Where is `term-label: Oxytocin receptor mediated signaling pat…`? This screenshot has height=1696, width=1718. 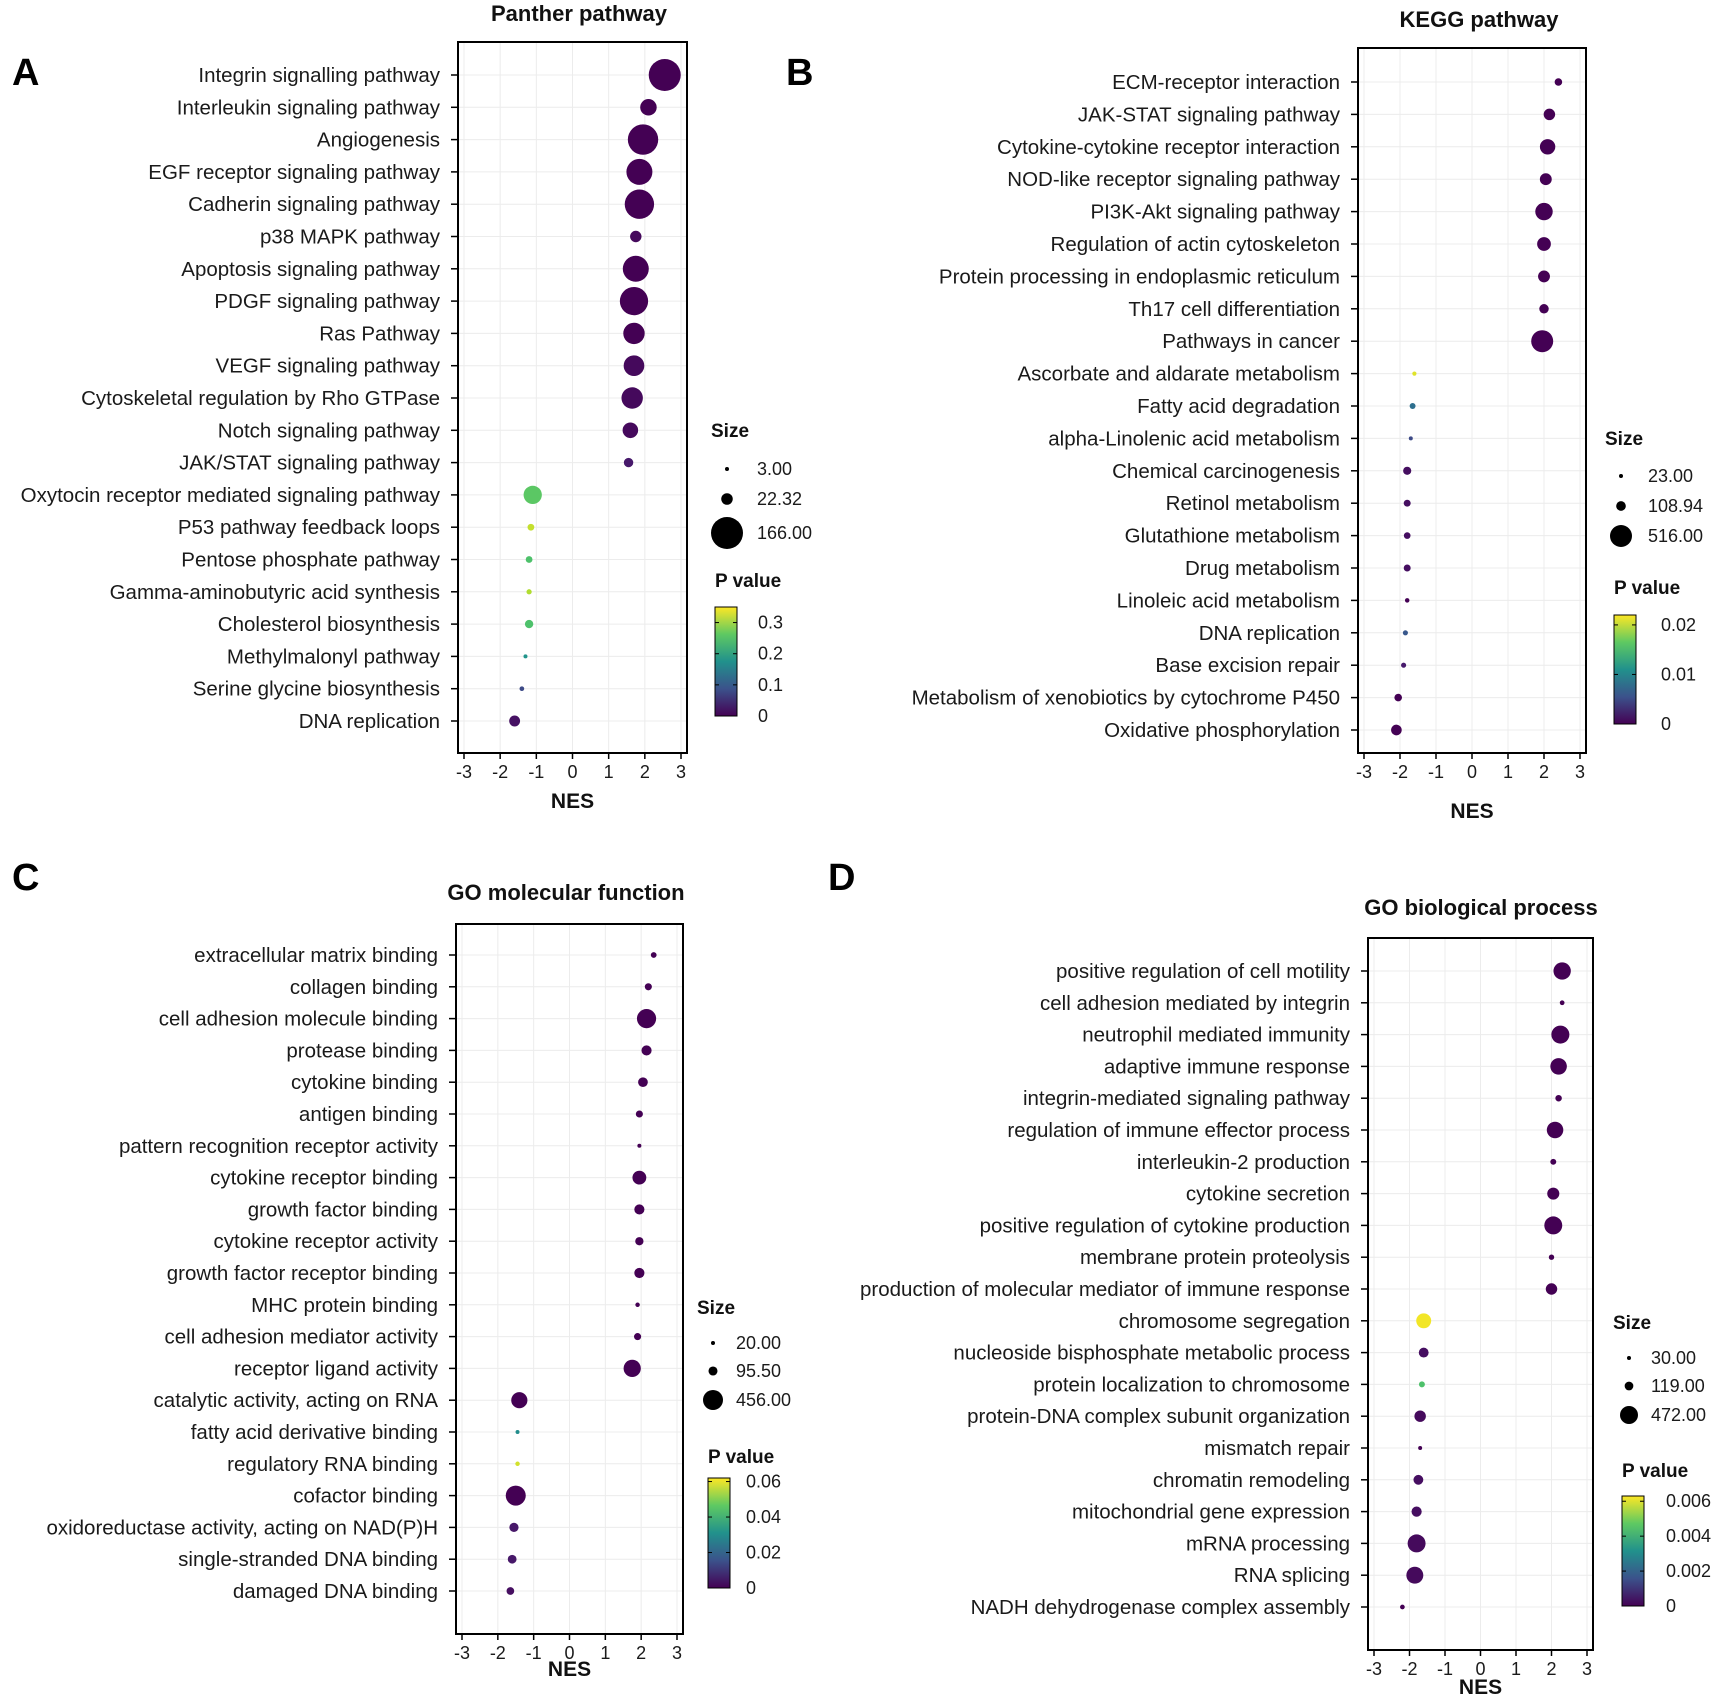
term-label: Oxytocin receptor mediated signaling pat… is located at coordinates (231, 495).